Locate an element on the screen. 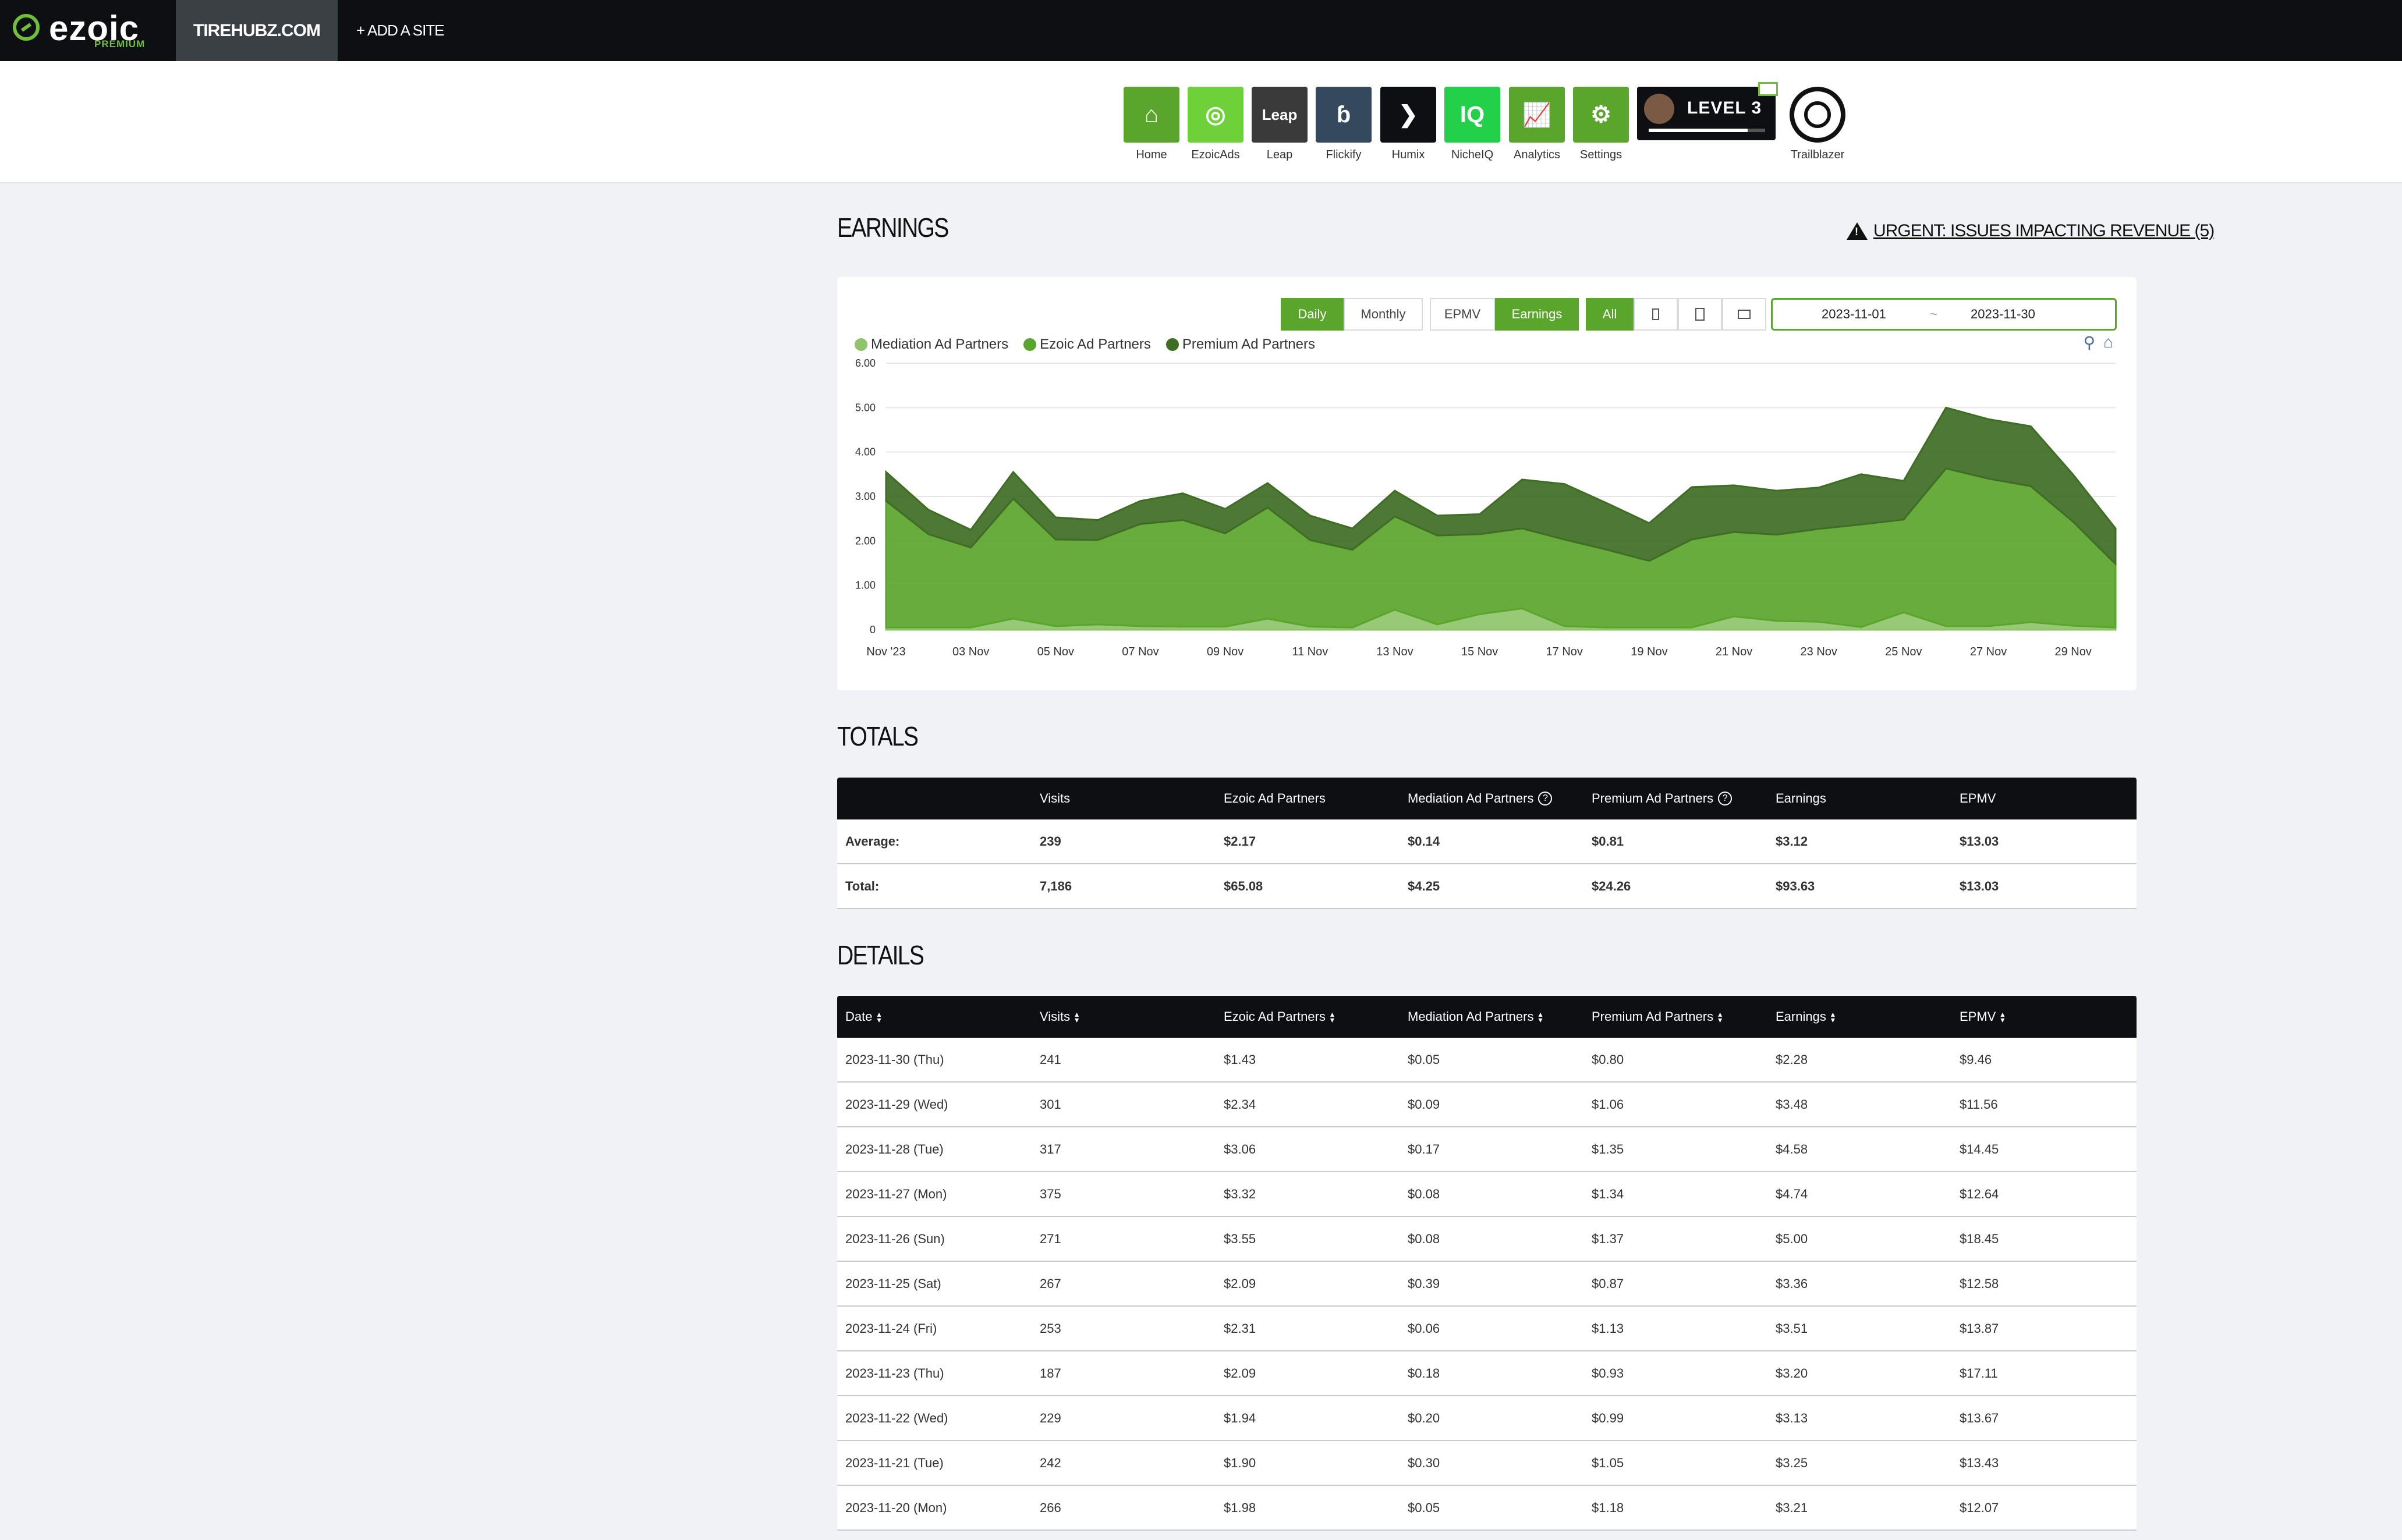 The image size is (2402, 1540). column-header-label: Premium Ad Partners is located at coordinates (1653, 798).